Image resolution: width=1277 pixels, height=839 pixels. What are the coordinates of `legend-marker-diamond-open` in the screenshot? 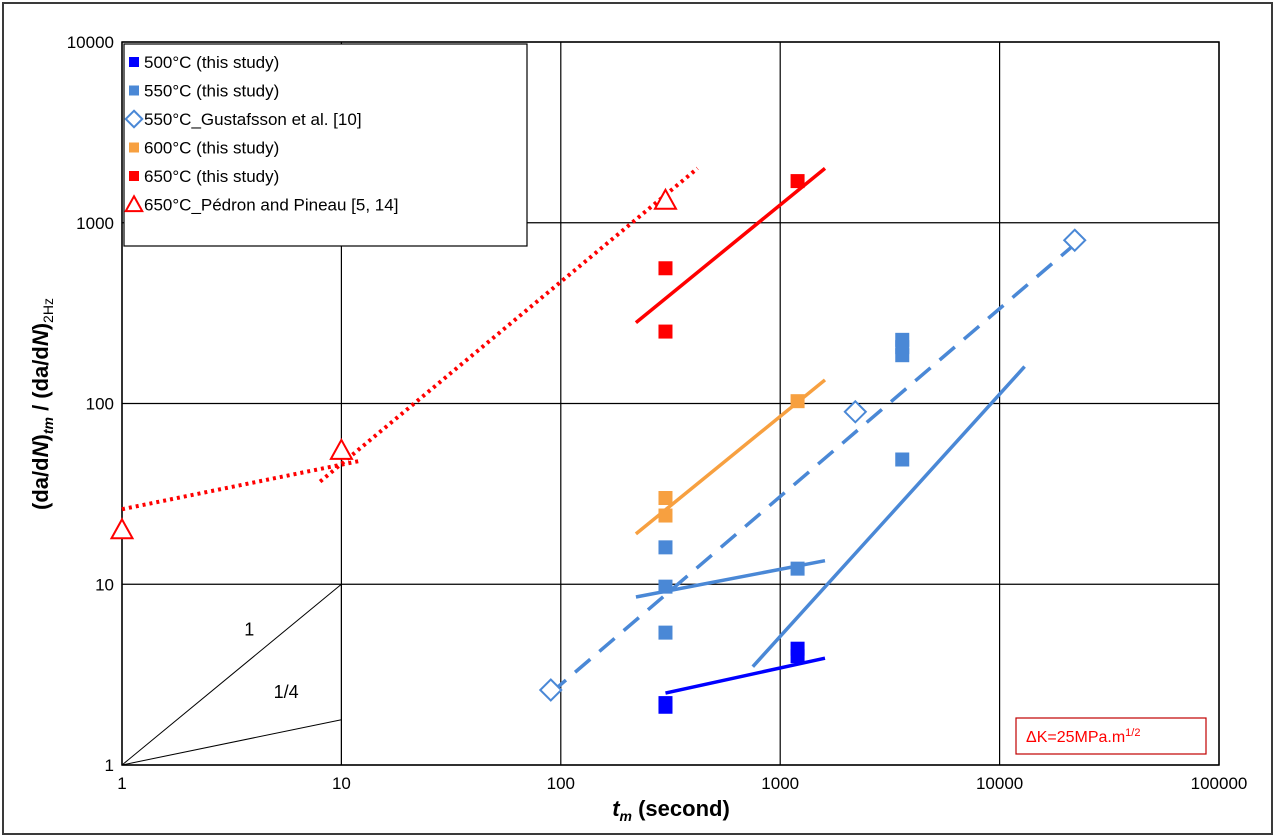 It's located at (134, 119).